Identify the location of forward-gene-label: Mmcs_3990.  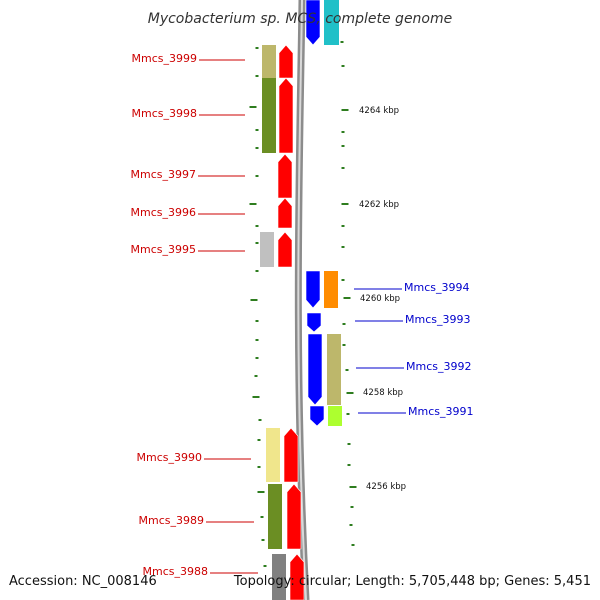
(169, 457).